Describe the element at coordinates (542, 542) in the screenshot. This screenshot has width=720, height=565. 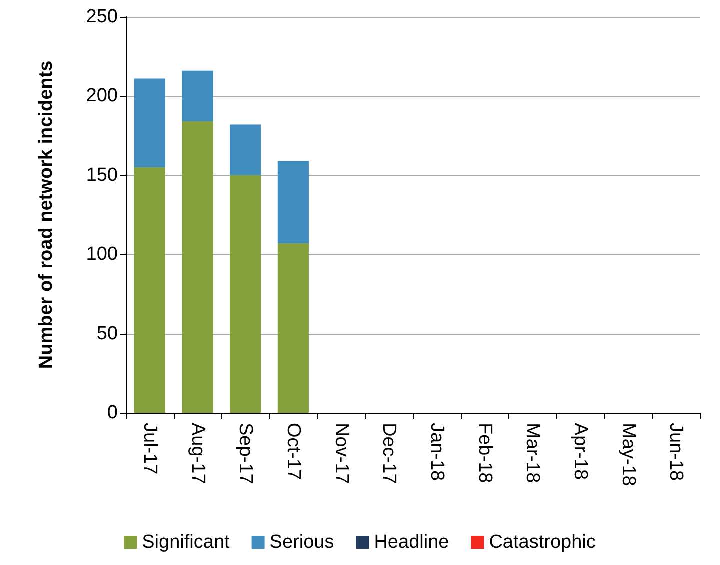
I see `legend-label: Catastrophic` at that location.